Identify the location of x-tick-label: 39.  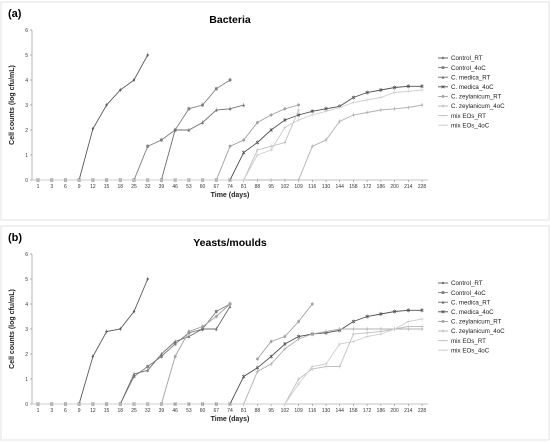
(162, 411).